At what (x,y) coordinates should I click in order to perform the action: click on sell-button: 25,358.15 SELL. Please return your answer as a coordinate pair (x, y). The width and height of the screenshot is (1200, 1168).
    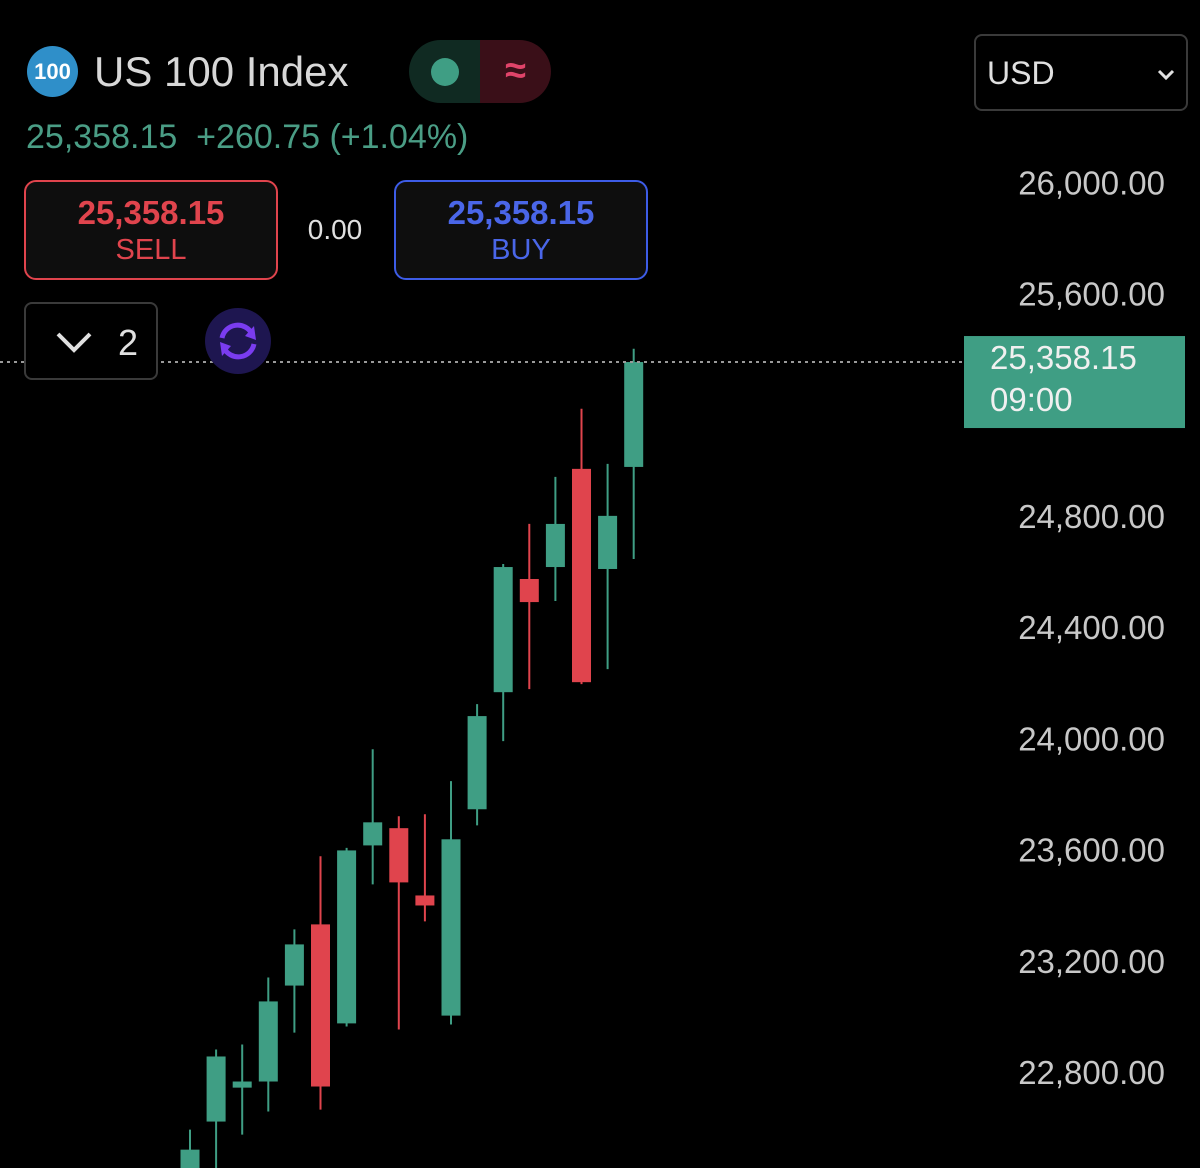
    Looking at the image, I should click on (151, 230).